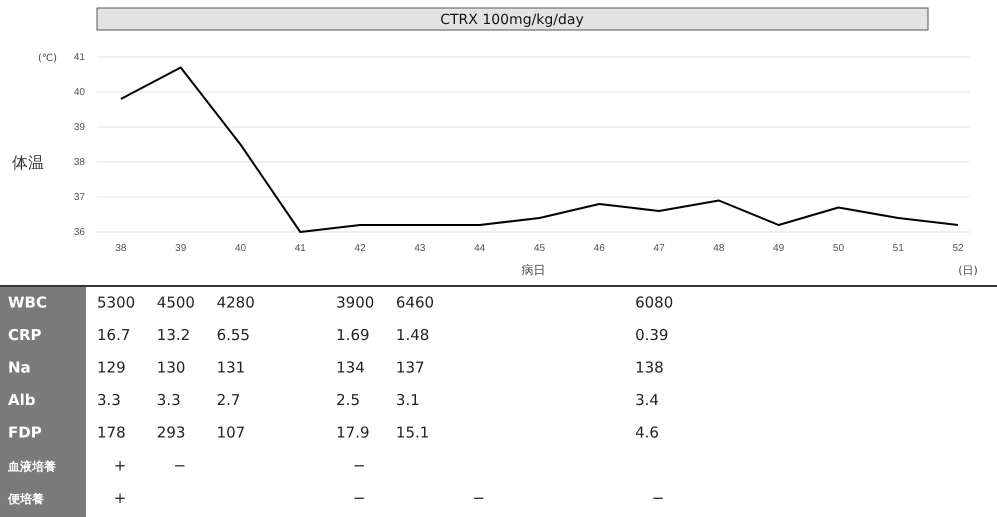 This screenshot has height=517, width=997. I want to click on x-tick-label: 42, so click(360, 248).